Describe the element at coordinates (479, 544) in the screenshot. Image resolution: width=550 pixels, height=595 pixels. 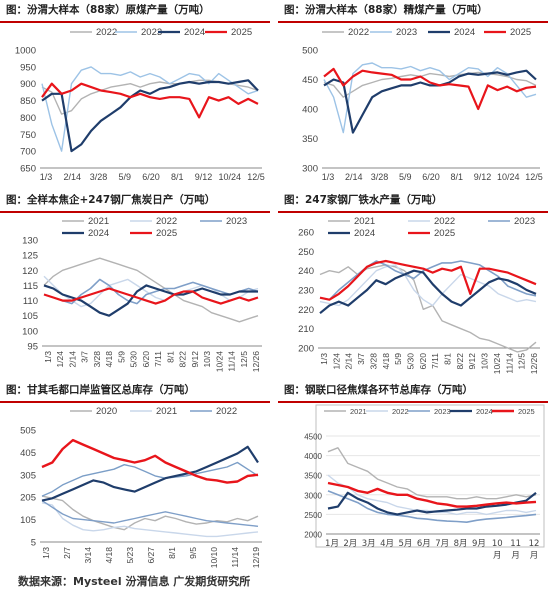
I see `x-tick-label: 9月` at that location.